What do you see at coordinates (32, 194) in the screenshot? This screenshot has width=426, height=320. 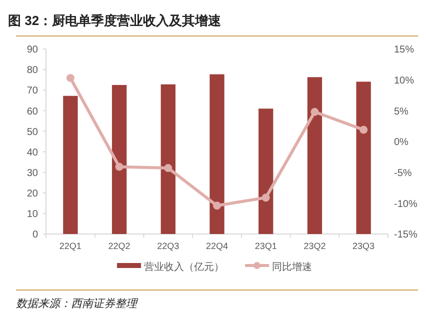 I see `y-tick-label: 20` at bounding box center [32, 194].